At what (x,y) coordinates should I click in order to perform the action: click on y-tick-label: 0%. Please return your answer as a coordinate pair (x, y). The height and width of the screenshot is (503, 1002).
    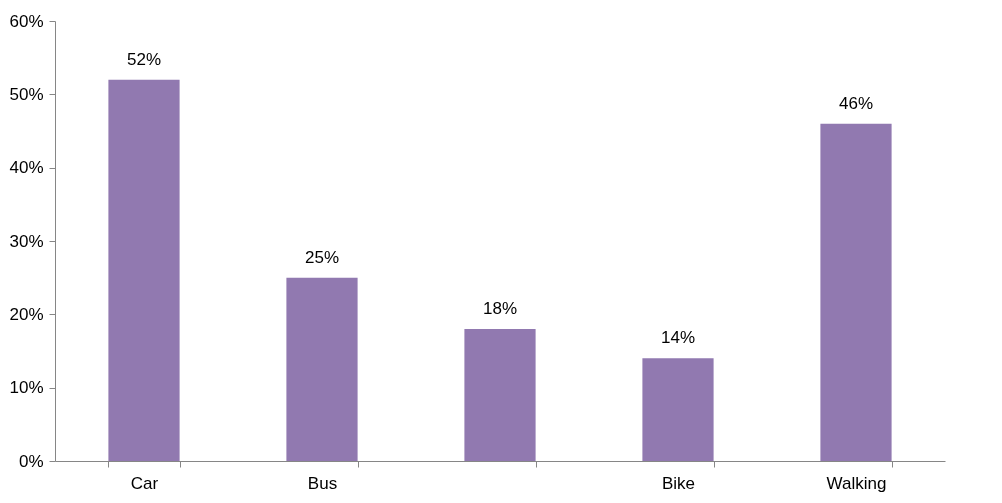
    Looking at the image, I should click on (31, 461).